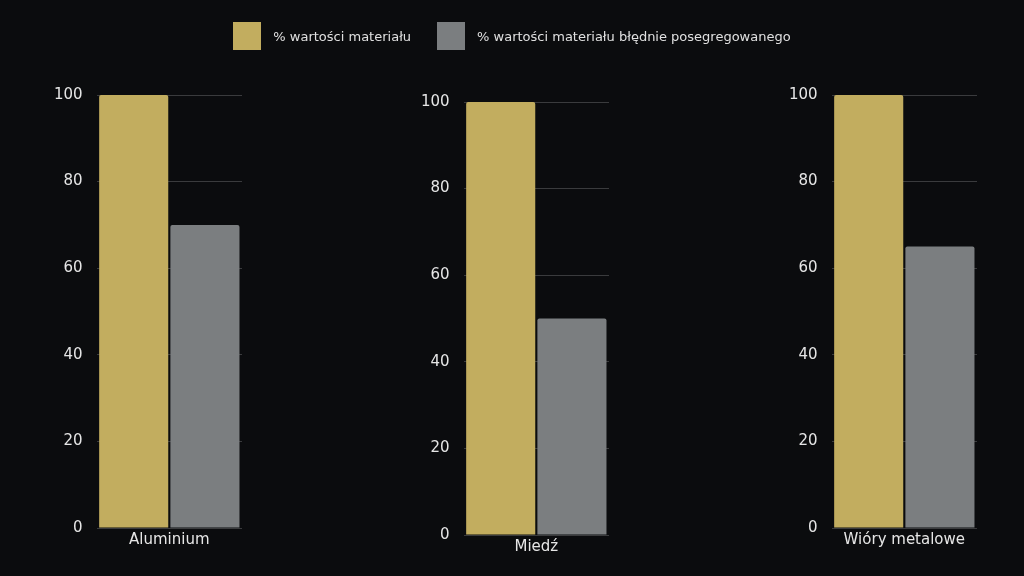 The image size is (1024, 576). Describe the element at coordinates (634, 36) in the screenshot. I see `legend-label: % wartości materiału błędnie posegregowanego` at that location.